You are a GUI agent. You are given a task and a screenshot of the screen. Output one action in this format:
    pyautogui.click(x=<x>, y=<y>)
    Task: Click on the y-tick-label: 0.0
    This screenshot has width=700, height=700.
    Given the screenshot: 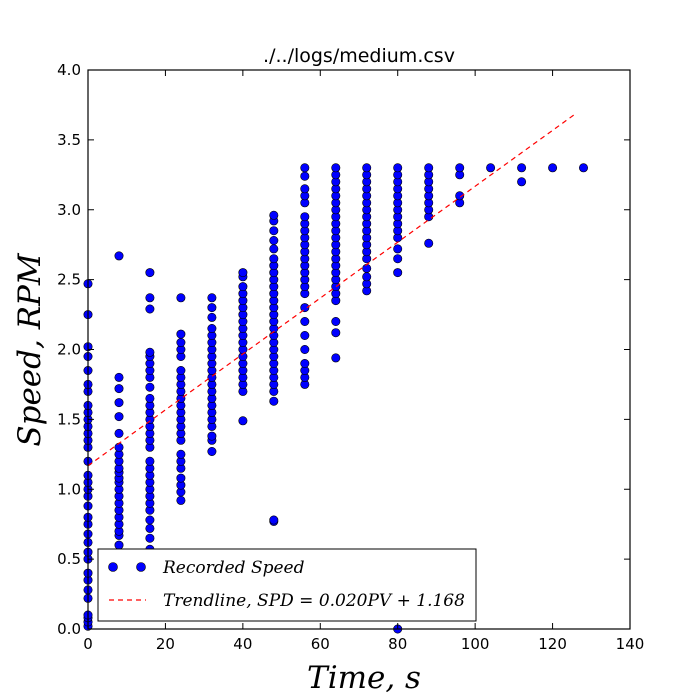 What is the action you would take?
    pyautogui.click(x=69, y=629)
    